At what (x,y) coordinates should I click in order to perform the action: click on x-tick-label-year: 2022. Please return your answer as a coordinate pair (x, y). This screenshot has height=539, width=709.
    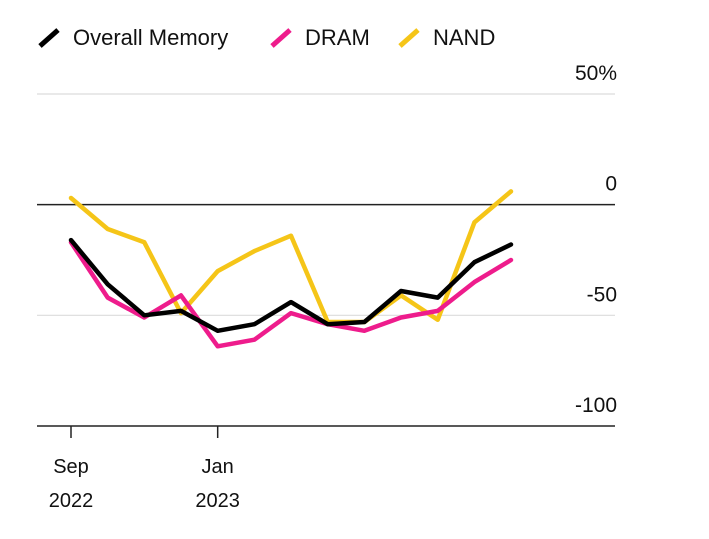
    Looking at the image, I should click on (71, 501).